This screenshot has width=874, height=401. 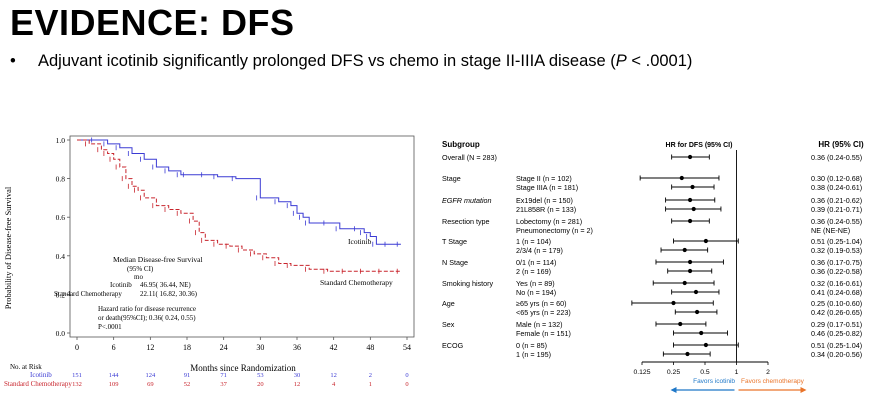 I want to click on forest-row-label: Female (n = 151), so click(x=543, y=333).